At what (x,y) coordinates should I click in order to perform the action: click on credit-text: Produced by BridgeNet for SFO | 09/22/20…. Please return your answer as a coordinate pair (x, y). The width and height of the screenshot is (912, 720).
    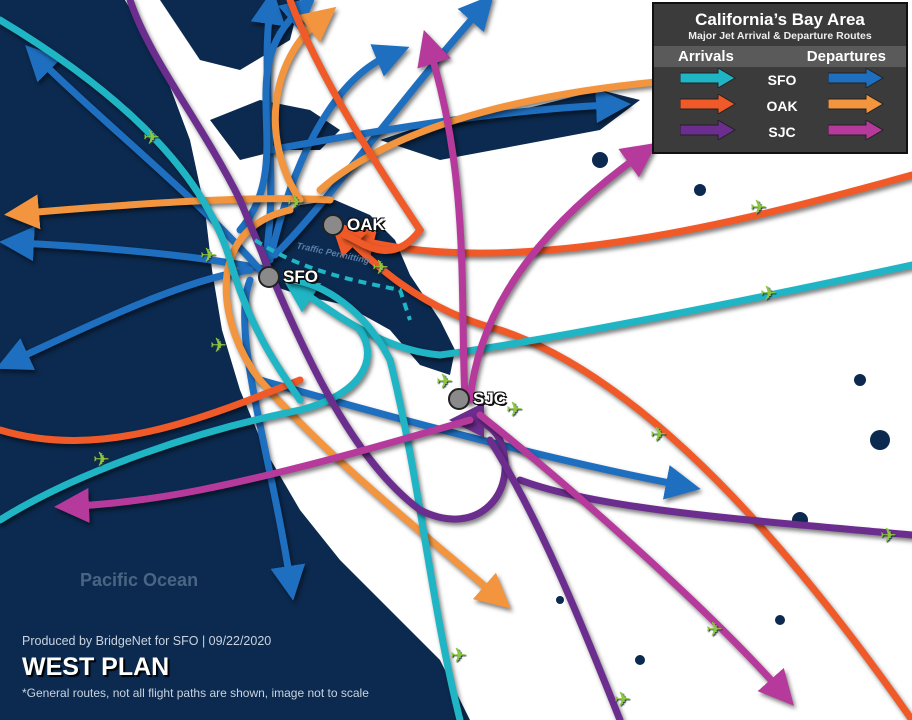
    Looking at the image, I should click on (147, 641).